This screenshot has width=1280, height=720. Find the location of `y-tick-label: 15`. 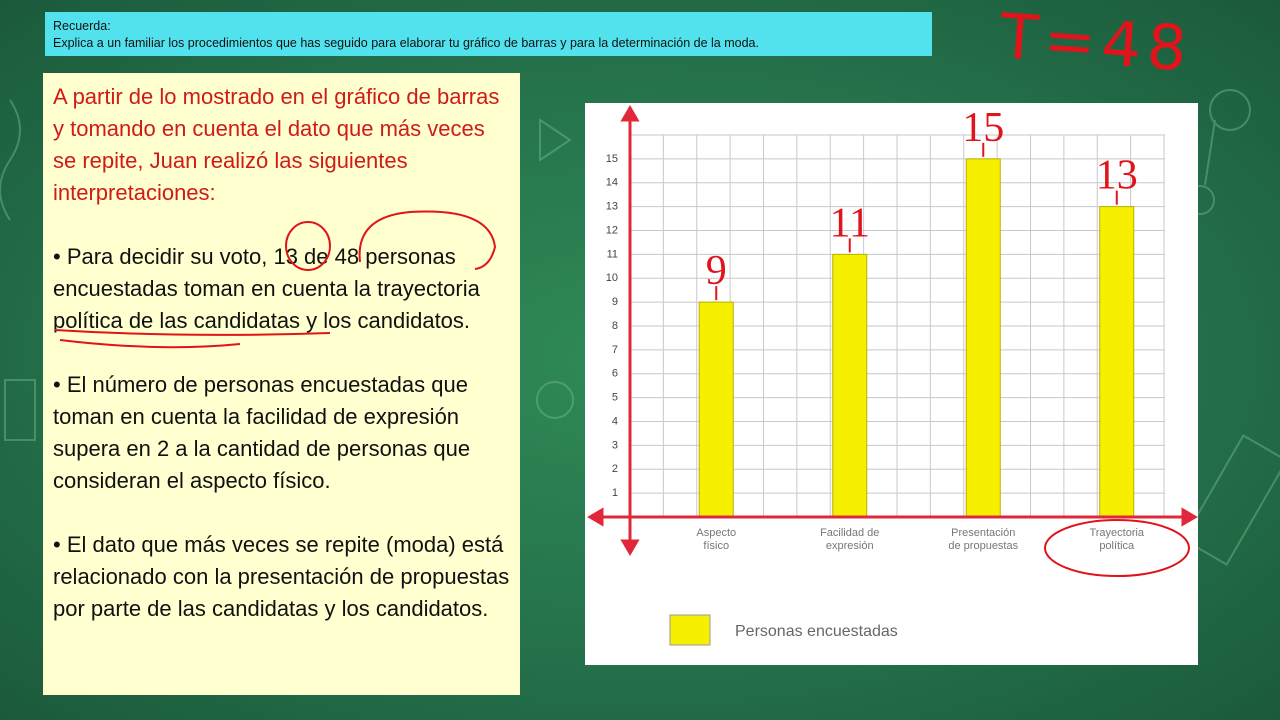

y-tick-label: 15 is located at coordinates (612, 159).